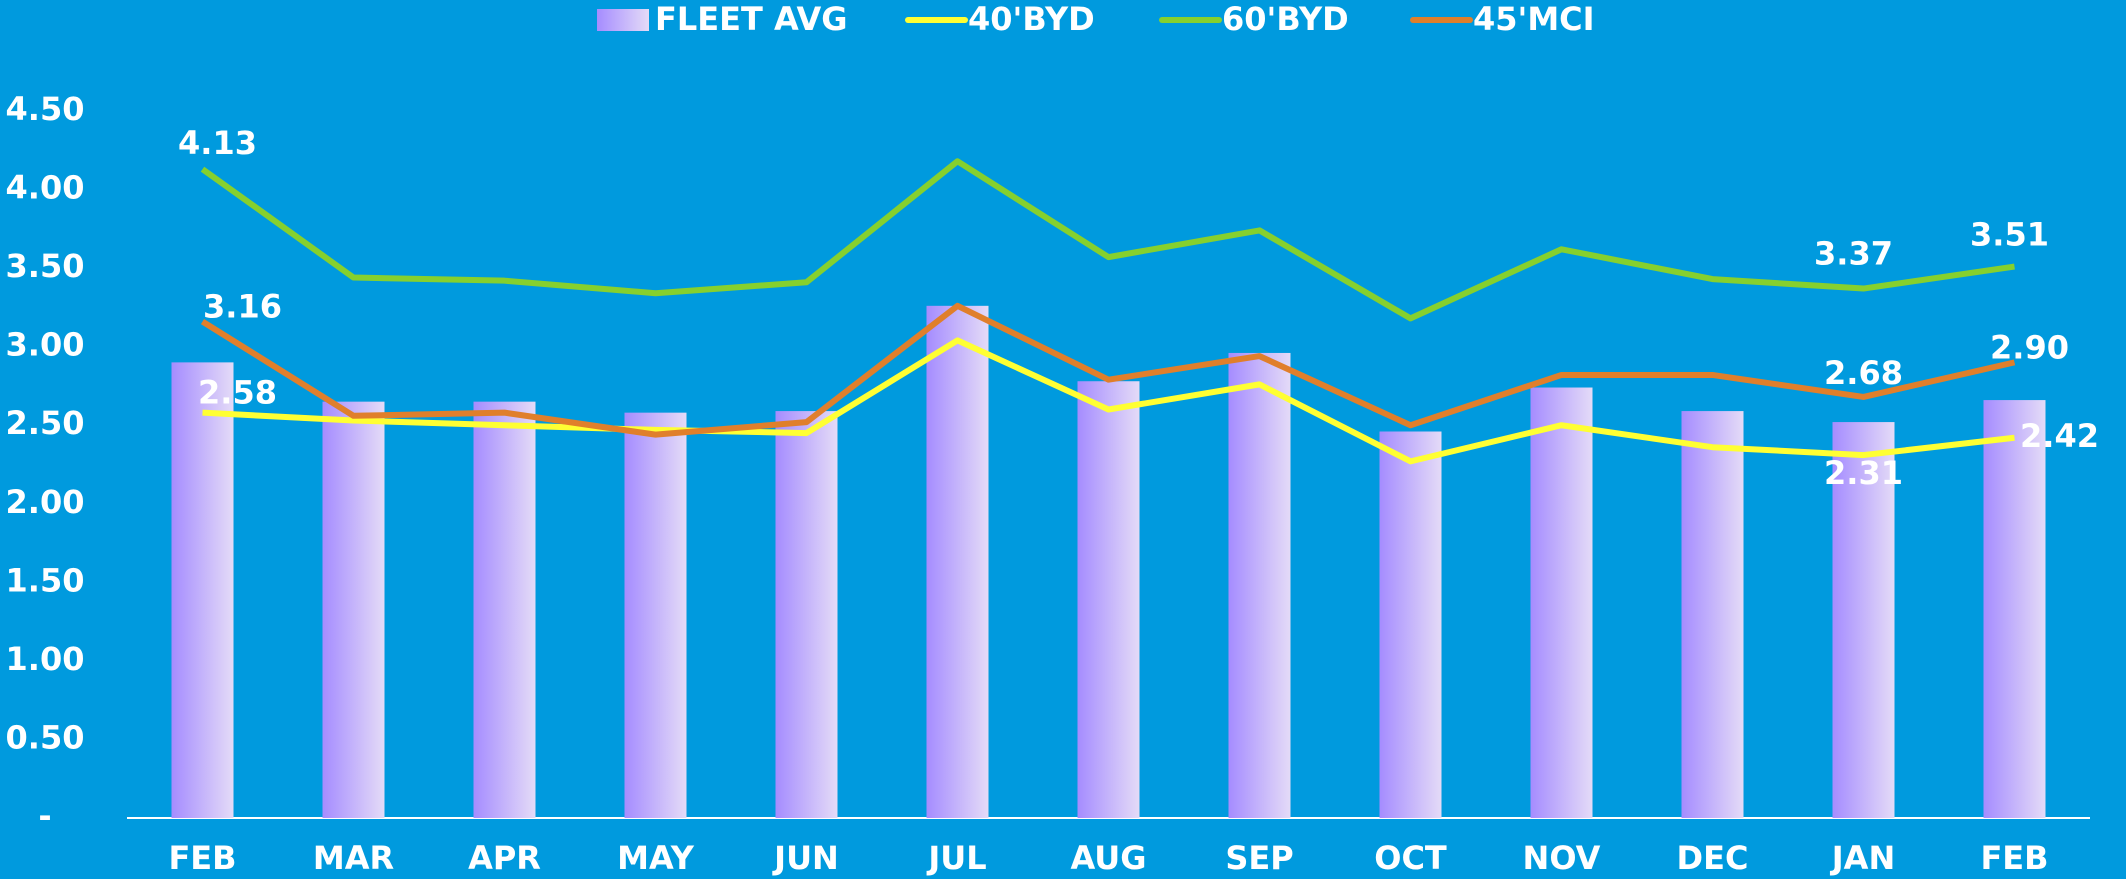  What do you see at coordinates (1534, 19) in the screenshot?
I see `legend-label: 45'MCI` at bounding box center [1534, 19].